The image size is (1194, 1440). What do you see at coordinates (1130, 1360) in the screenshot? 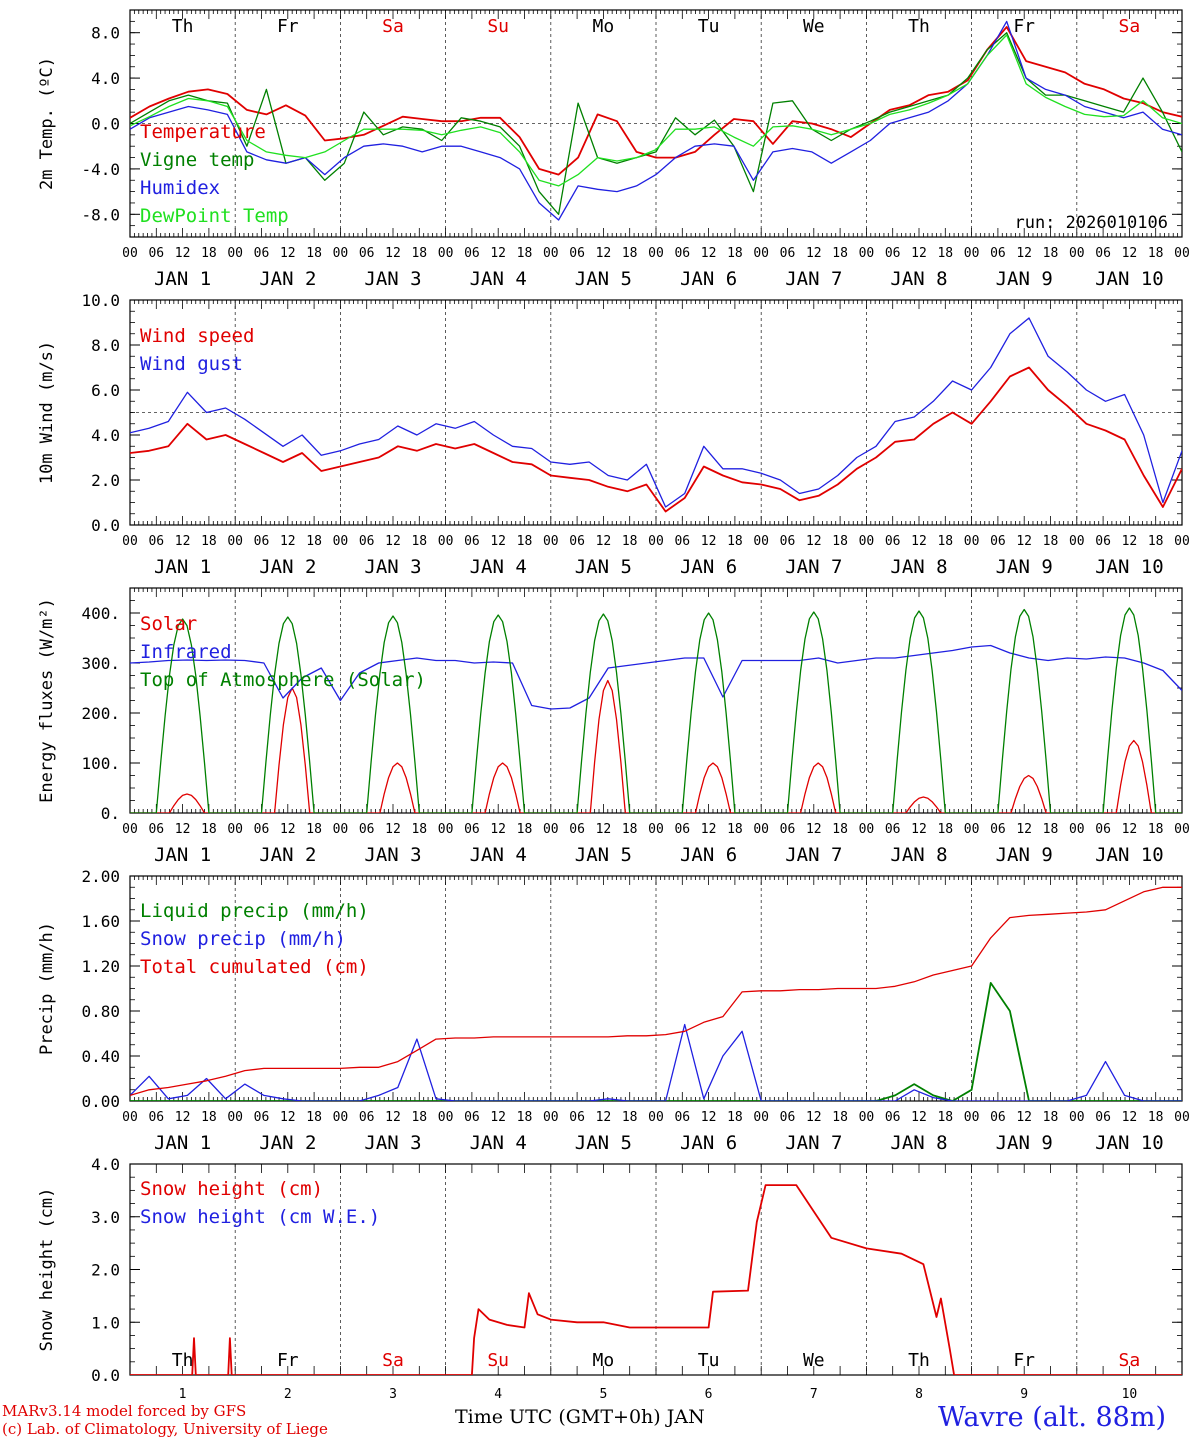
I see `weekday-label: Sa` at bounding box center [1130, 1360].